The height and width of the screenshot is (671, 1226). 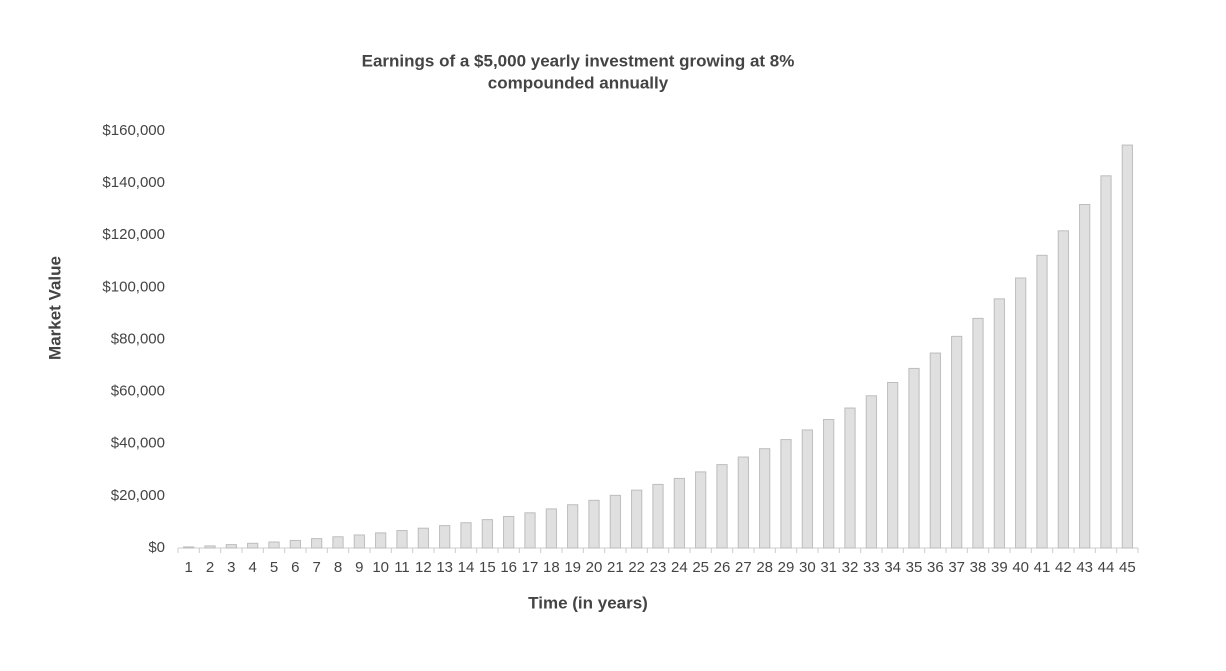 What do you see at coordinates (1020, 567) in the screenshot?
I see `x-tick-label: 40` at bounding box center [1020, 567].